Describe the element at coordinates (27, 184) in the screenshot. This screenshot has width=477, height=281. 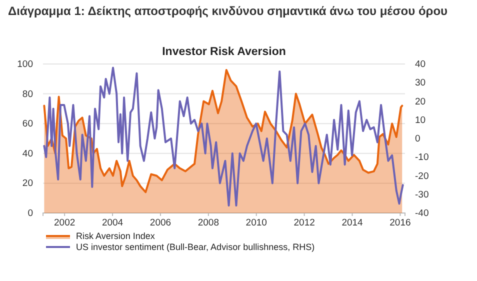
I see `y-tick-label: 20` at that location.